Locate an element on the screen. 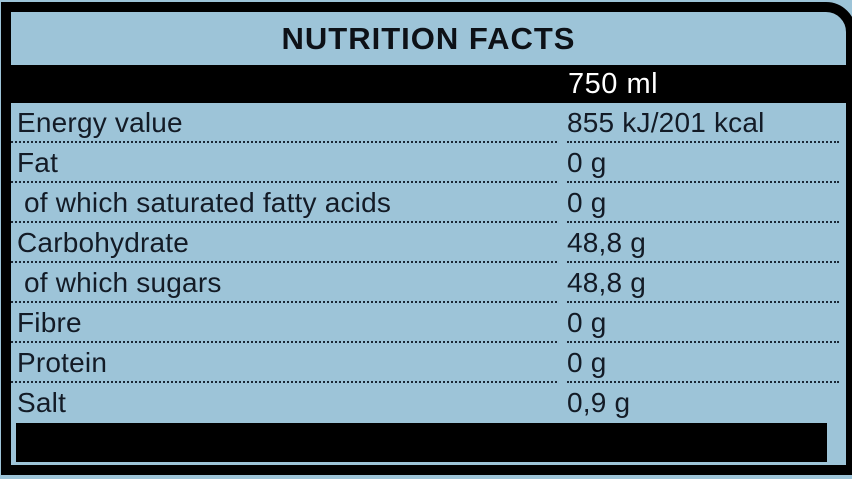 Image resolution: width=852 pixels, height=479 pixels. nutrient-name: Protein is located at coordinates (284, 363).